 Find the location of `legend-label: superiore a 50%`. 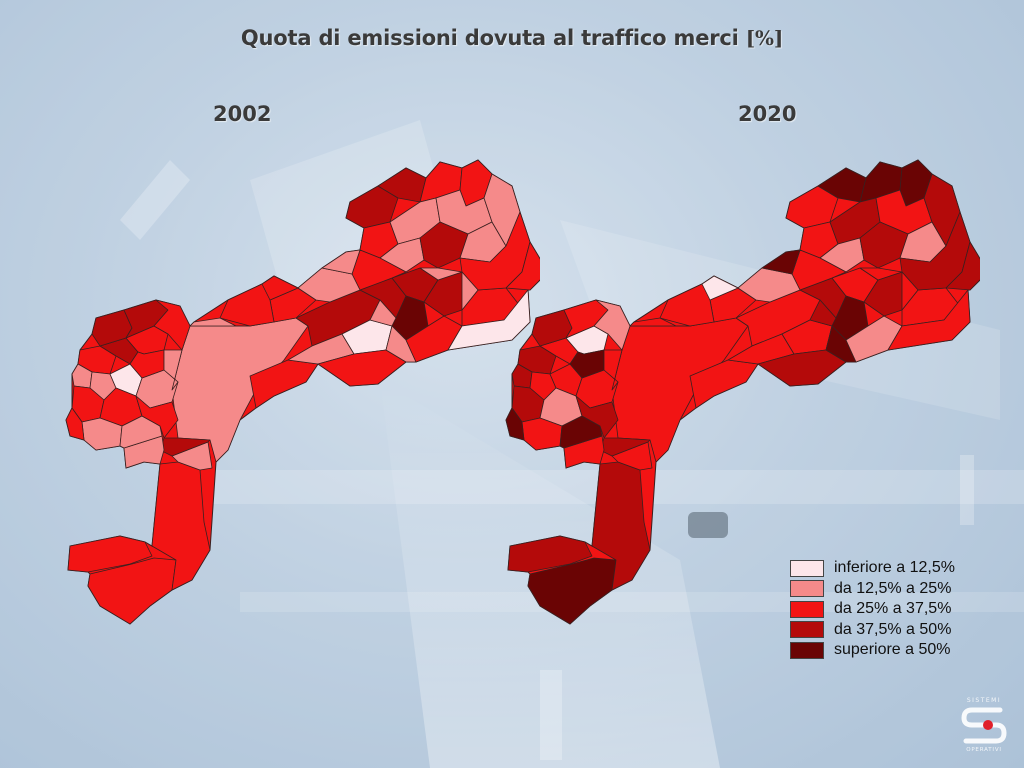

legend-label: superiore a 50% is located at coordinates (892, 650).